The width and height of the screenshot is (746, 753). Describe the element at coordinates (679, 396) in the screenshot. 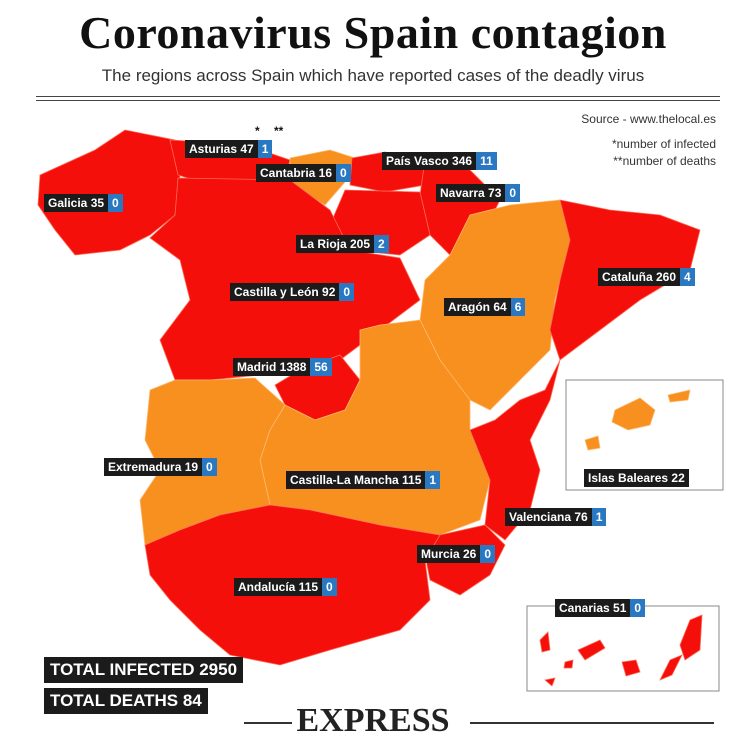

I see `island-menorca` at that location.